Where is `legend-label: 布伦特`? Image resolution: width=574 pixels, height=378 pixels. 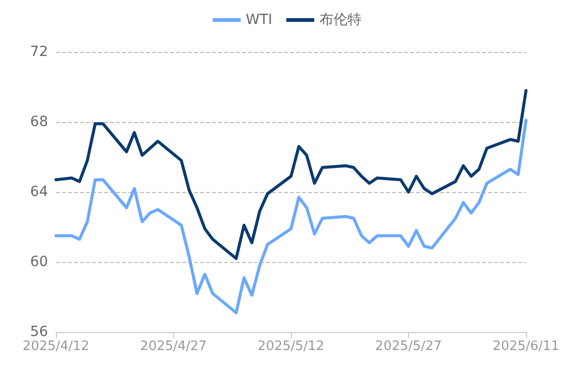 legend-label: 布伦特 is located at coordinates (340, 20).